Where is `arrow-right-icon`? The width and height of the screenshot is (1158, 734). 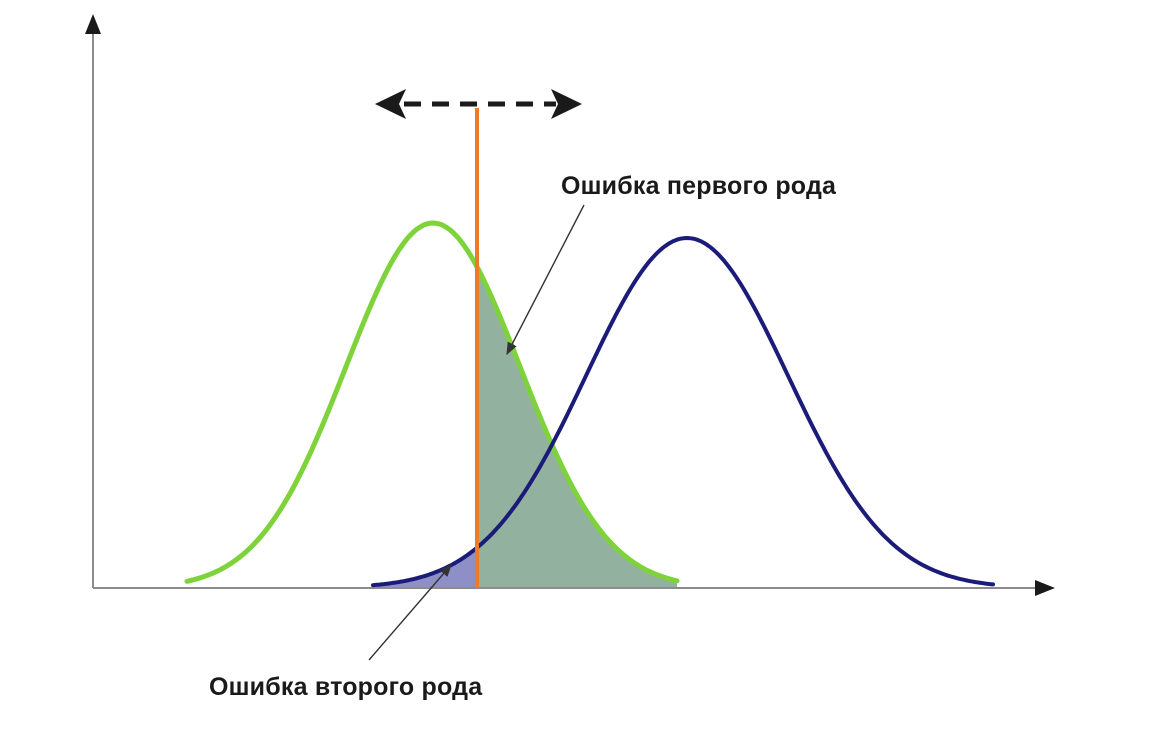
arrow-right-icon is located at coordinates (566, 104).